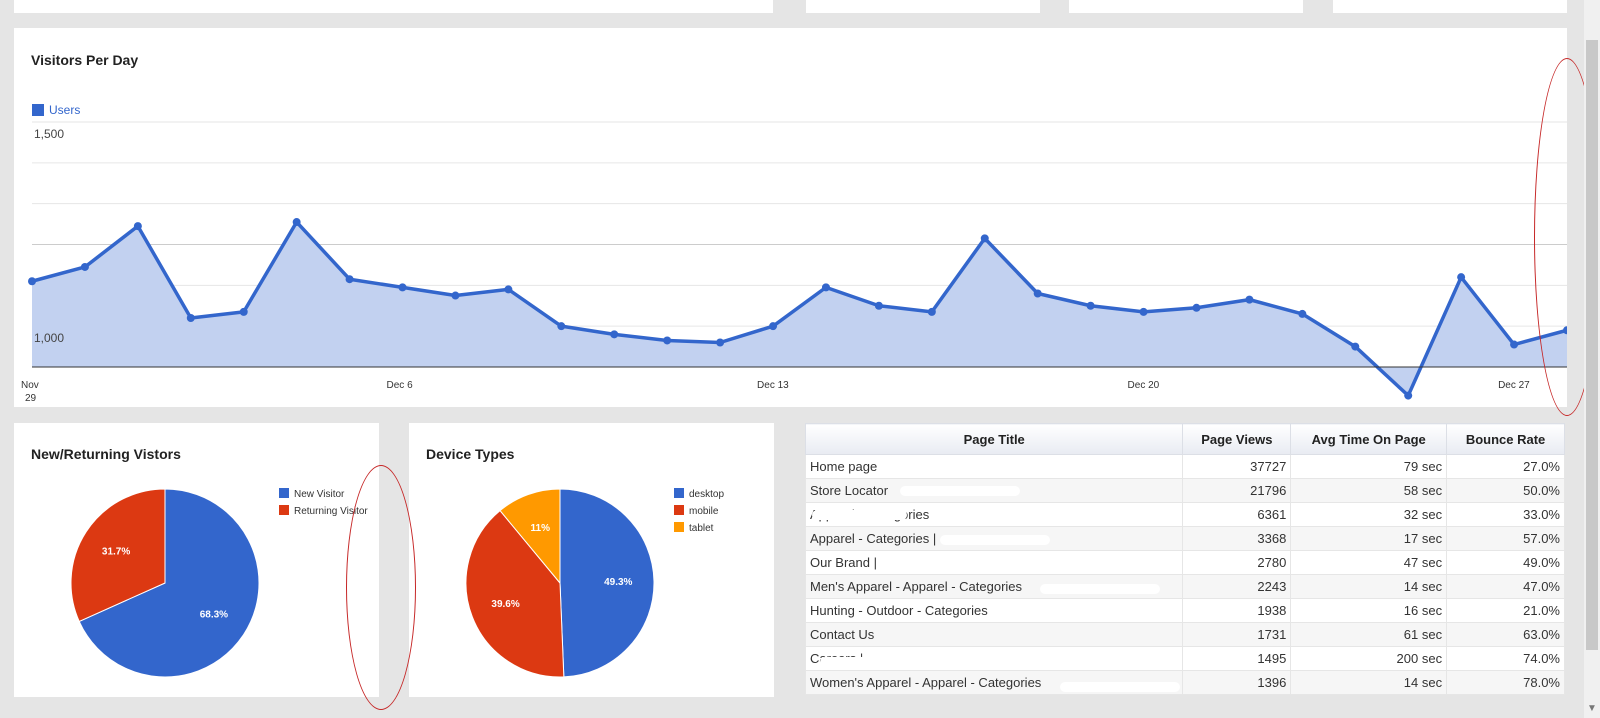 This screenshot has width=1600, height=718. Describe the element at coordinates (515, 593) in the screenshot. I see `pie-slice-mobile` at that location.